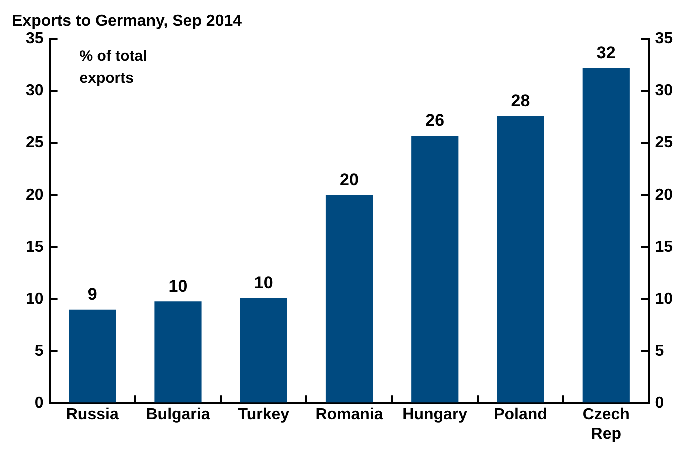 The image size is (683, 466). Describe the element at coordinates (35, 91) in the screenshot. I see `y-tick-label: 30` at that location.